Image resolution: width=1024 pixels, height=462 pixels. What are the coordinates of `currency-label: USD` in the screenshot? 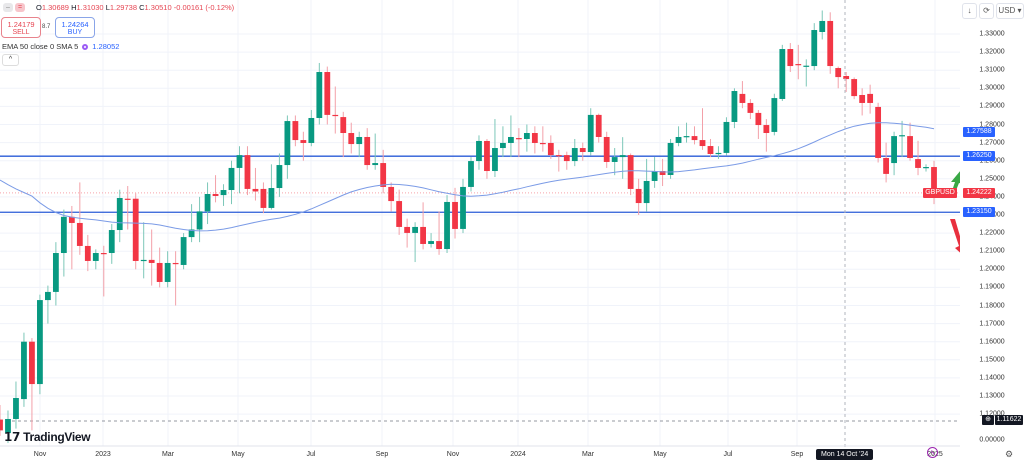 It's located at (1007, 10).